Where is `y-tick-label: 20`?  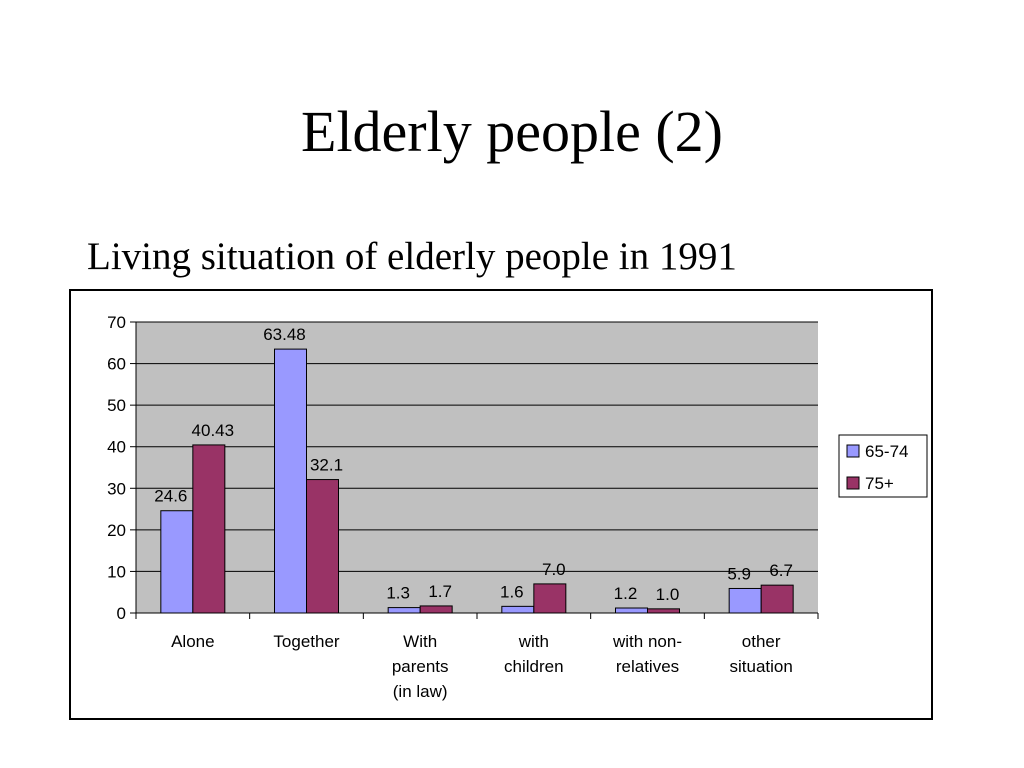 y-tick-label: 20 is located at coordinates (116, 530).